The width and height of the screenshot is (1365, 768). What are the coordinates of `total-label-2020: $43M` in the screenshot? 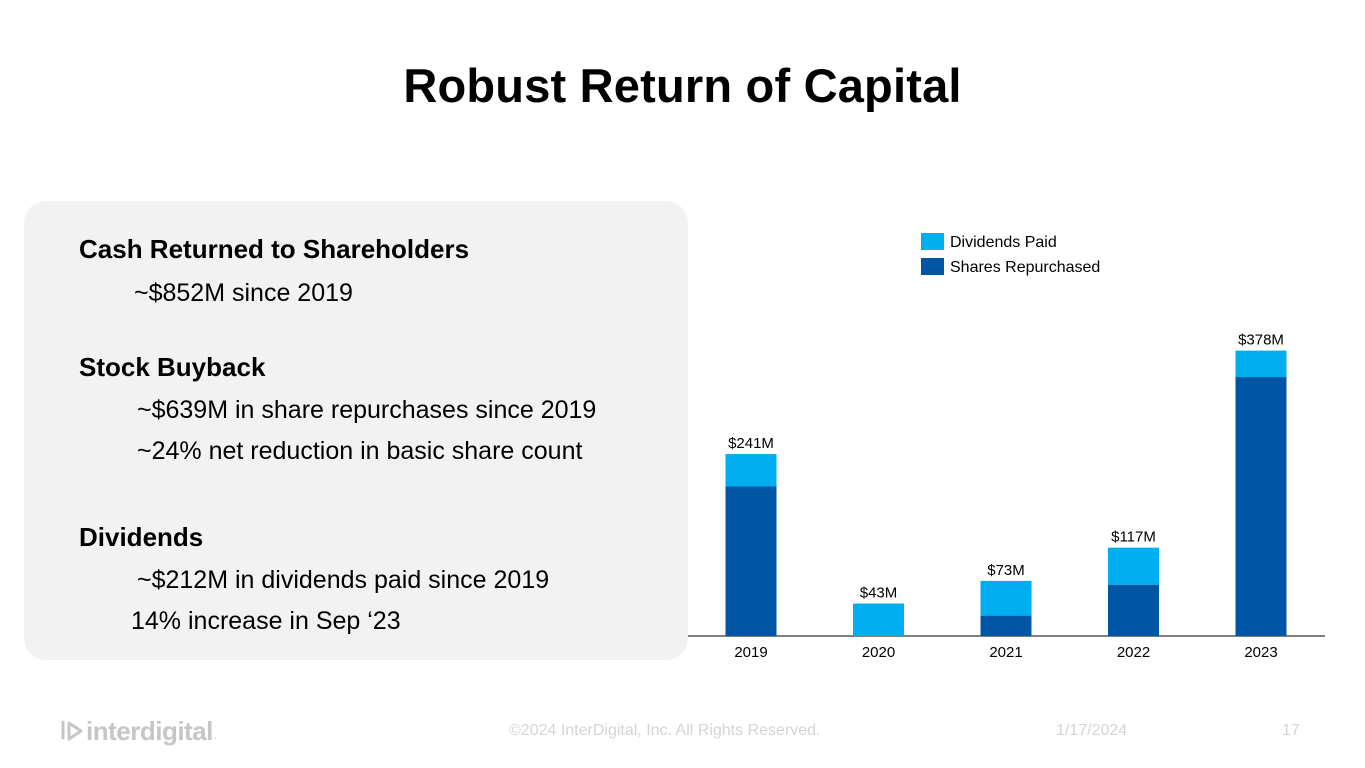 It's located at (879, 593).